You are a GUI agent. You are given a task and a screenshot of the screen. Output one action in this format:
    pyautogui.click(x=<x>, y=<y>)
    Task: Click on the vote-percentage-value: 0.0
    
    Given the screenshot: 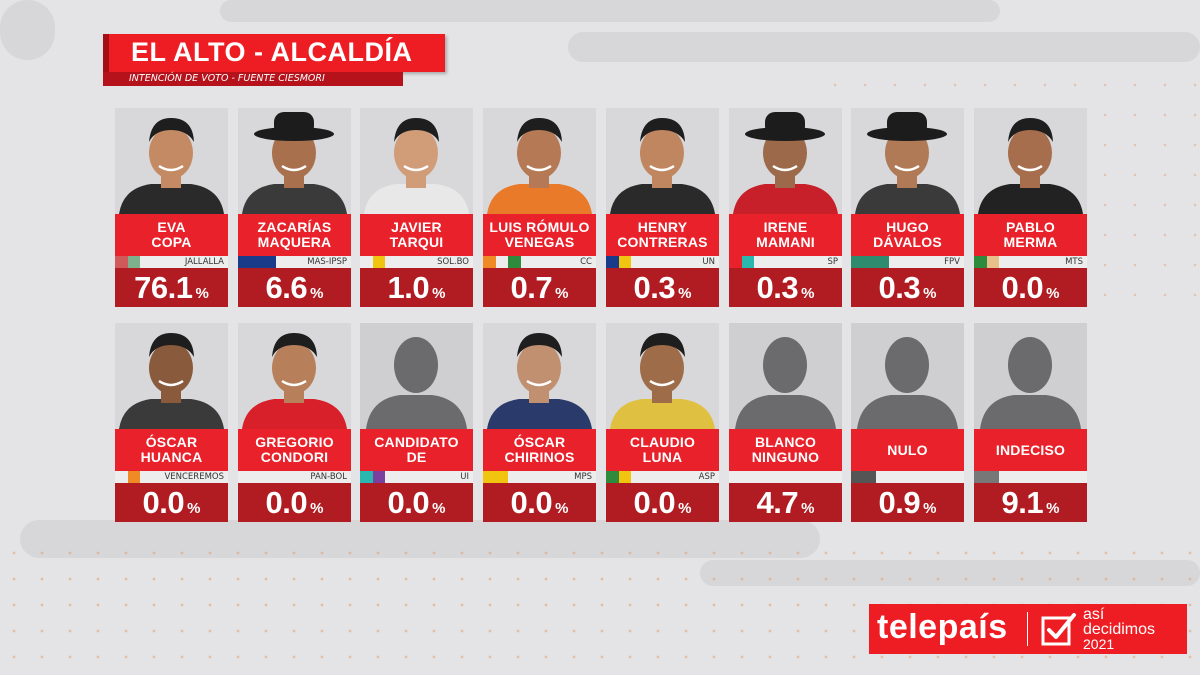 What is the action you would take?
    pyautogui.click(x=286, y=502)
    